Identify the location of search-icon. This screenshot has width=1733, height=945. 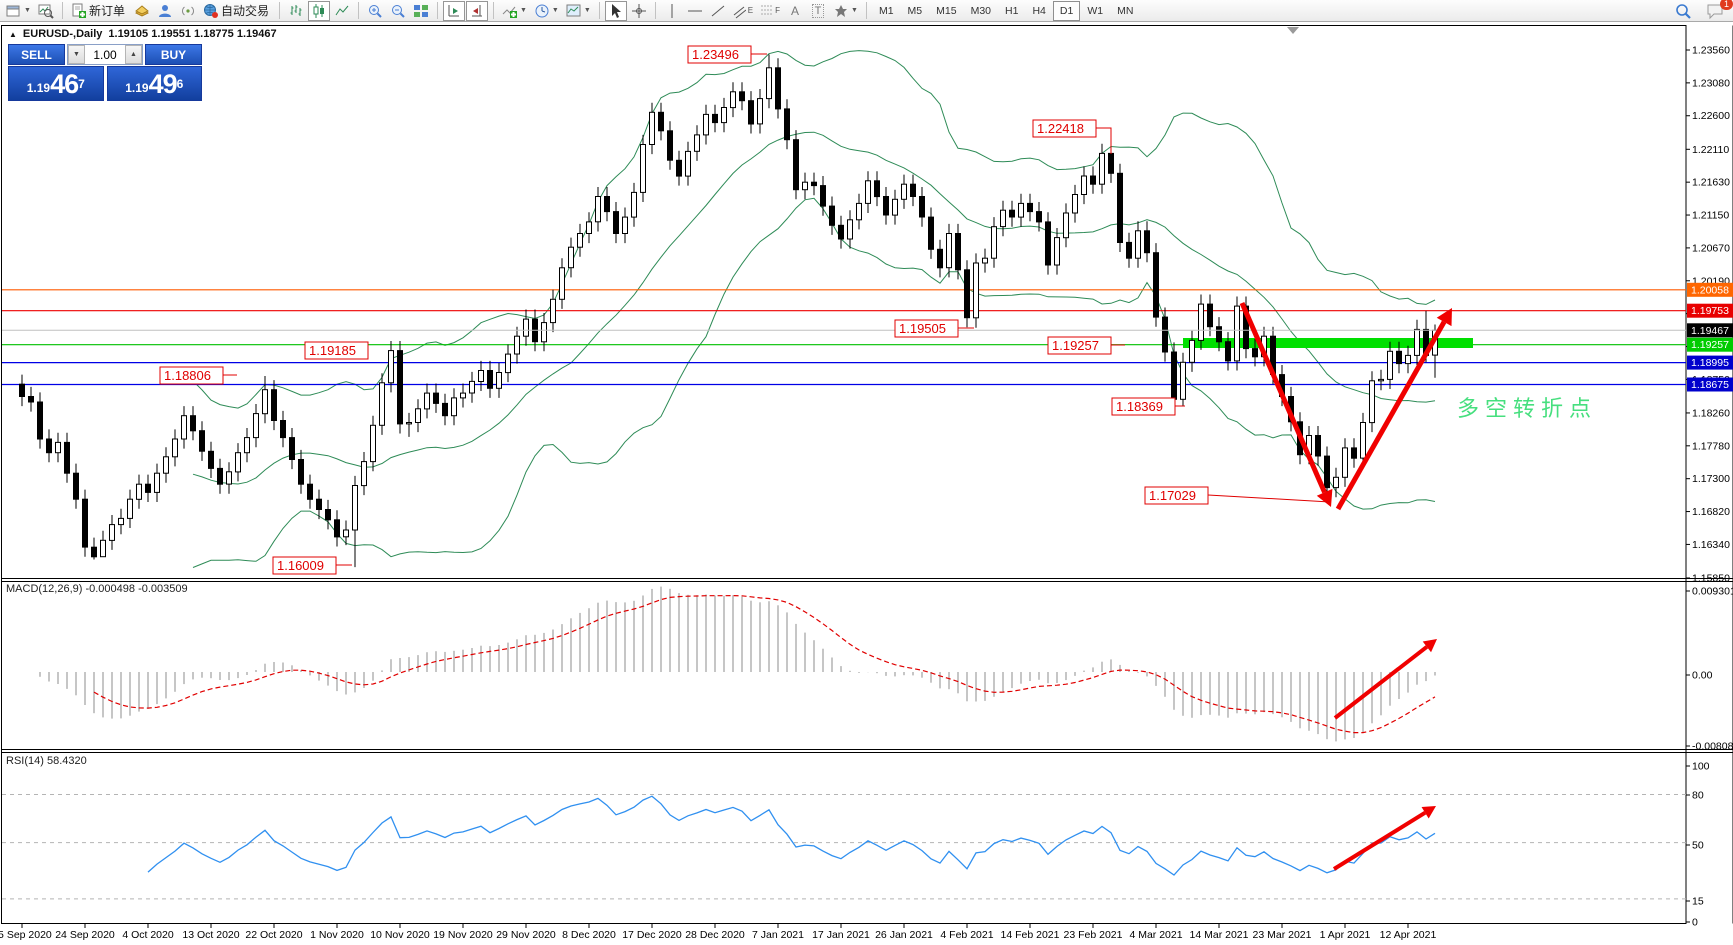
(1683, 11).